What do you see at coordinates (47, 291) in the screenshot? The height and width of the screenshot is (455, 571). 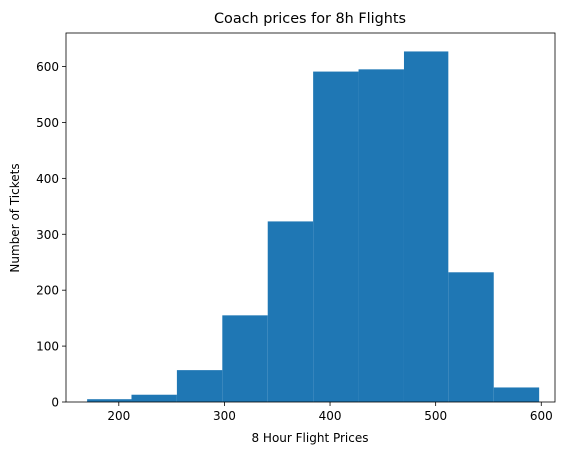 I see `y-tick-label: 200` at bounding box center [47, 291].